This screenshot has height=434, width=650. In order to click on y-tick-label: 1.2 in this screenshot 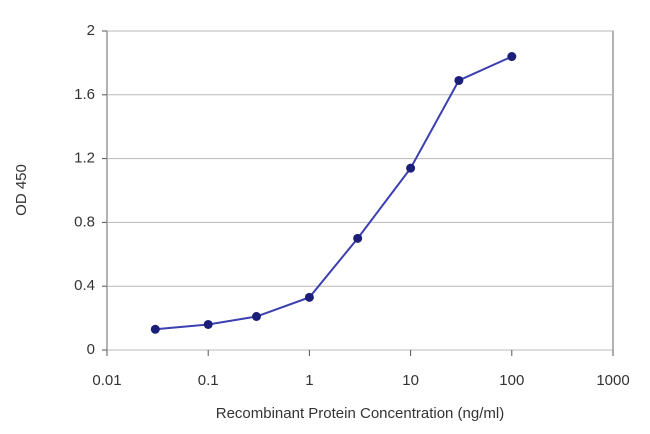, I will do `click(84, 158)`.